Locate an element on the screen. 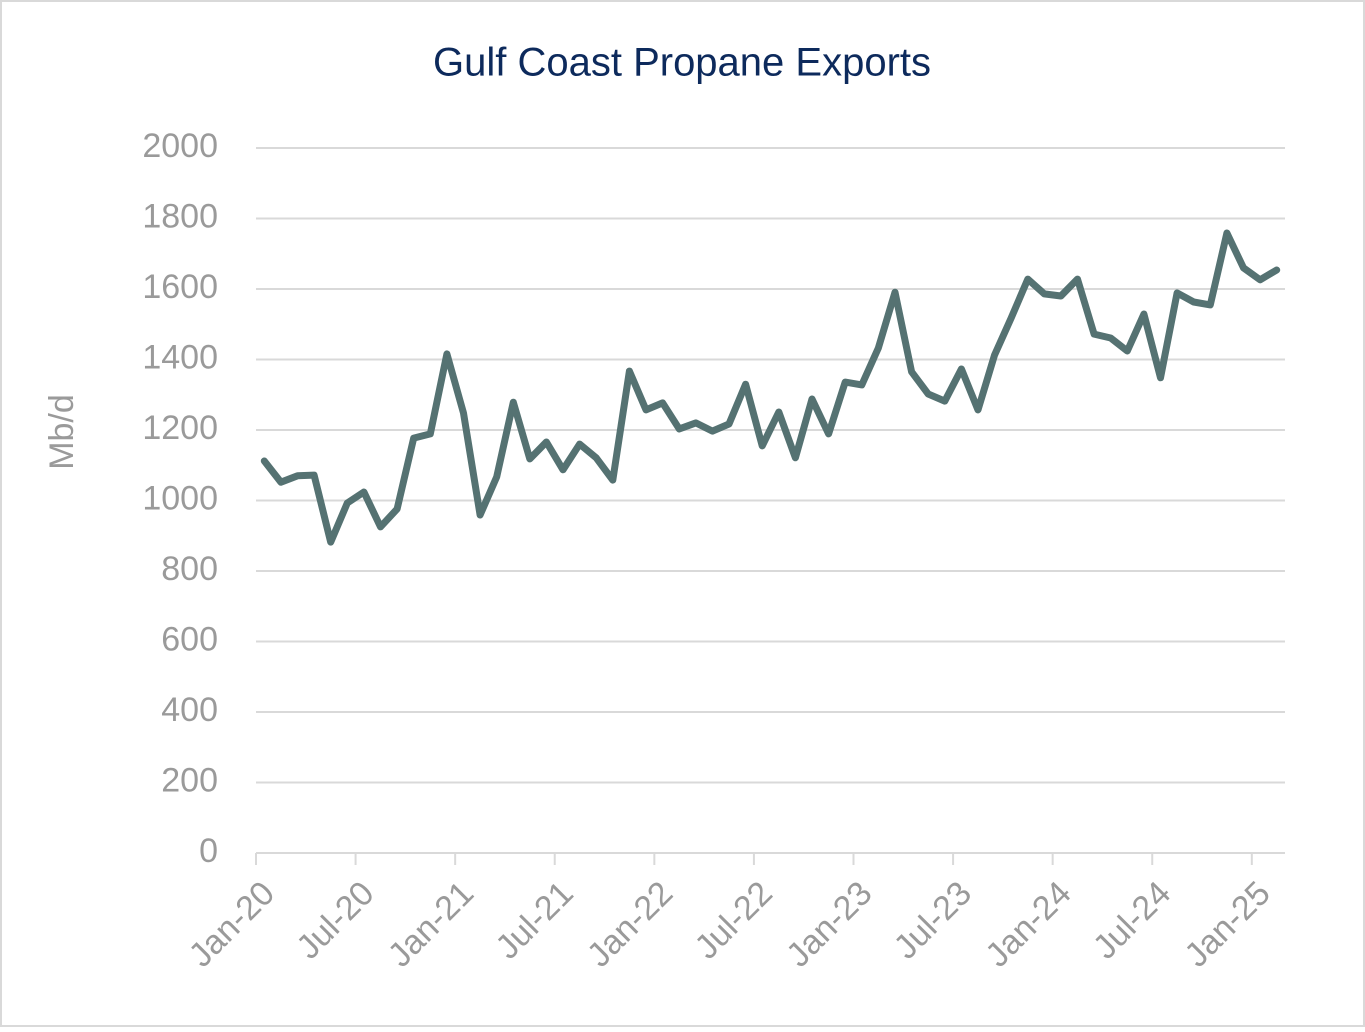 Image resolution: width=1365 pixels, height=1032 pixels. y-tick-label: 1600 is located at coordinates (180, 287).